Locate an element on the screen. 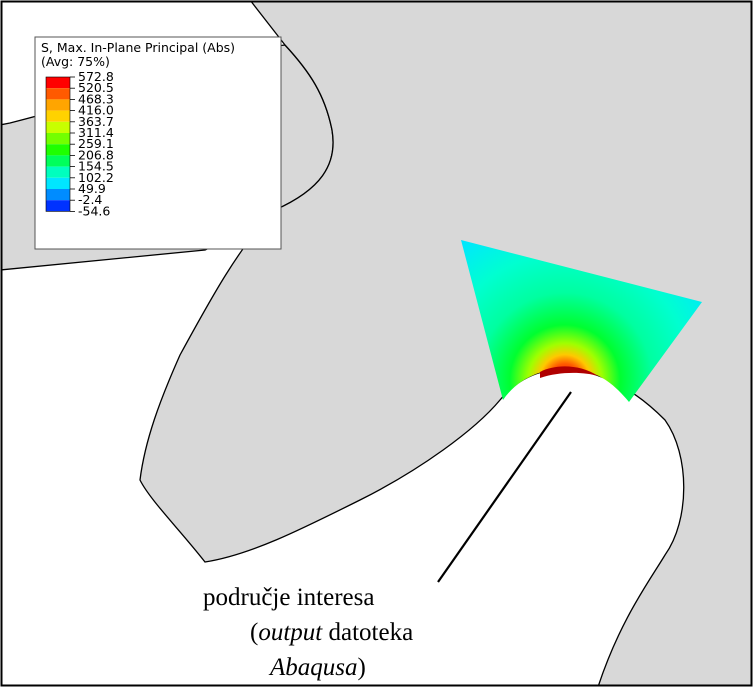 This screenshot has height=687, width=753. caption-line-2-rest: datoteka is located at coordinates (367, 632).